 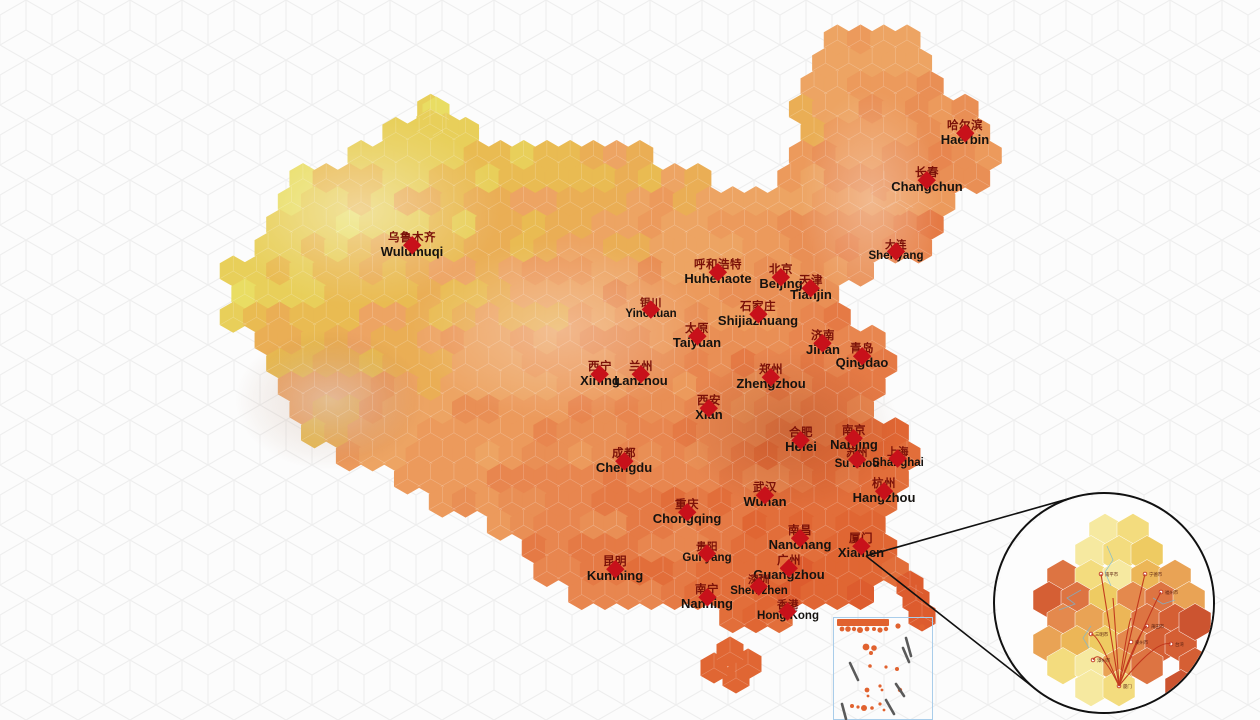 I want to click on fujian-city-label: 宁德市, so click(x=1156, y=574).